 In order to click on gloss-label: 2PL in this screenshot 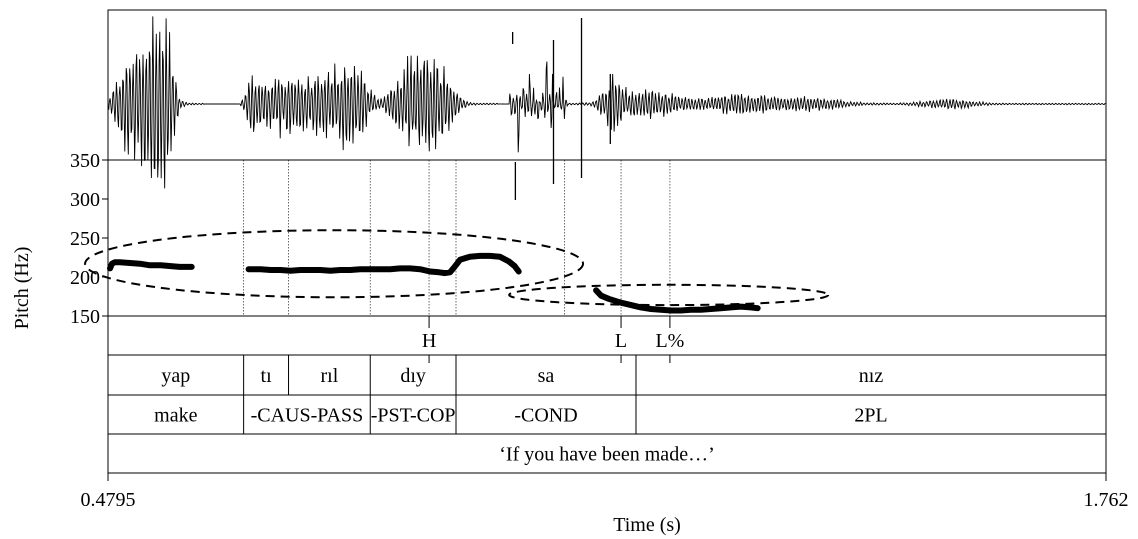, I will do `click(870, 416)`.